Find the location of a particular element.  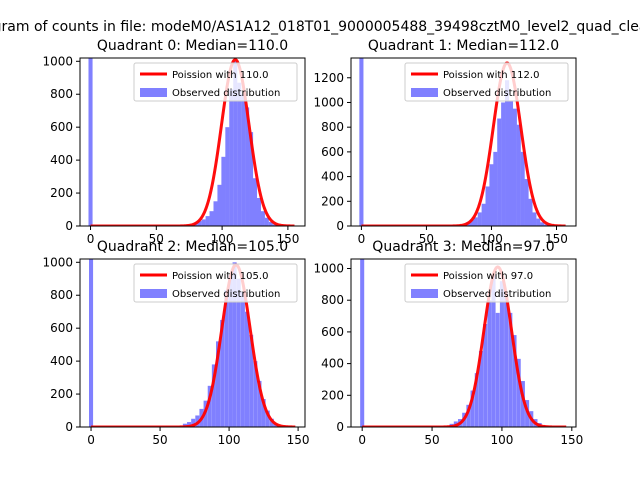

legend: Poission with 112.0 Observed distribution is located at coordinates (486, 82).